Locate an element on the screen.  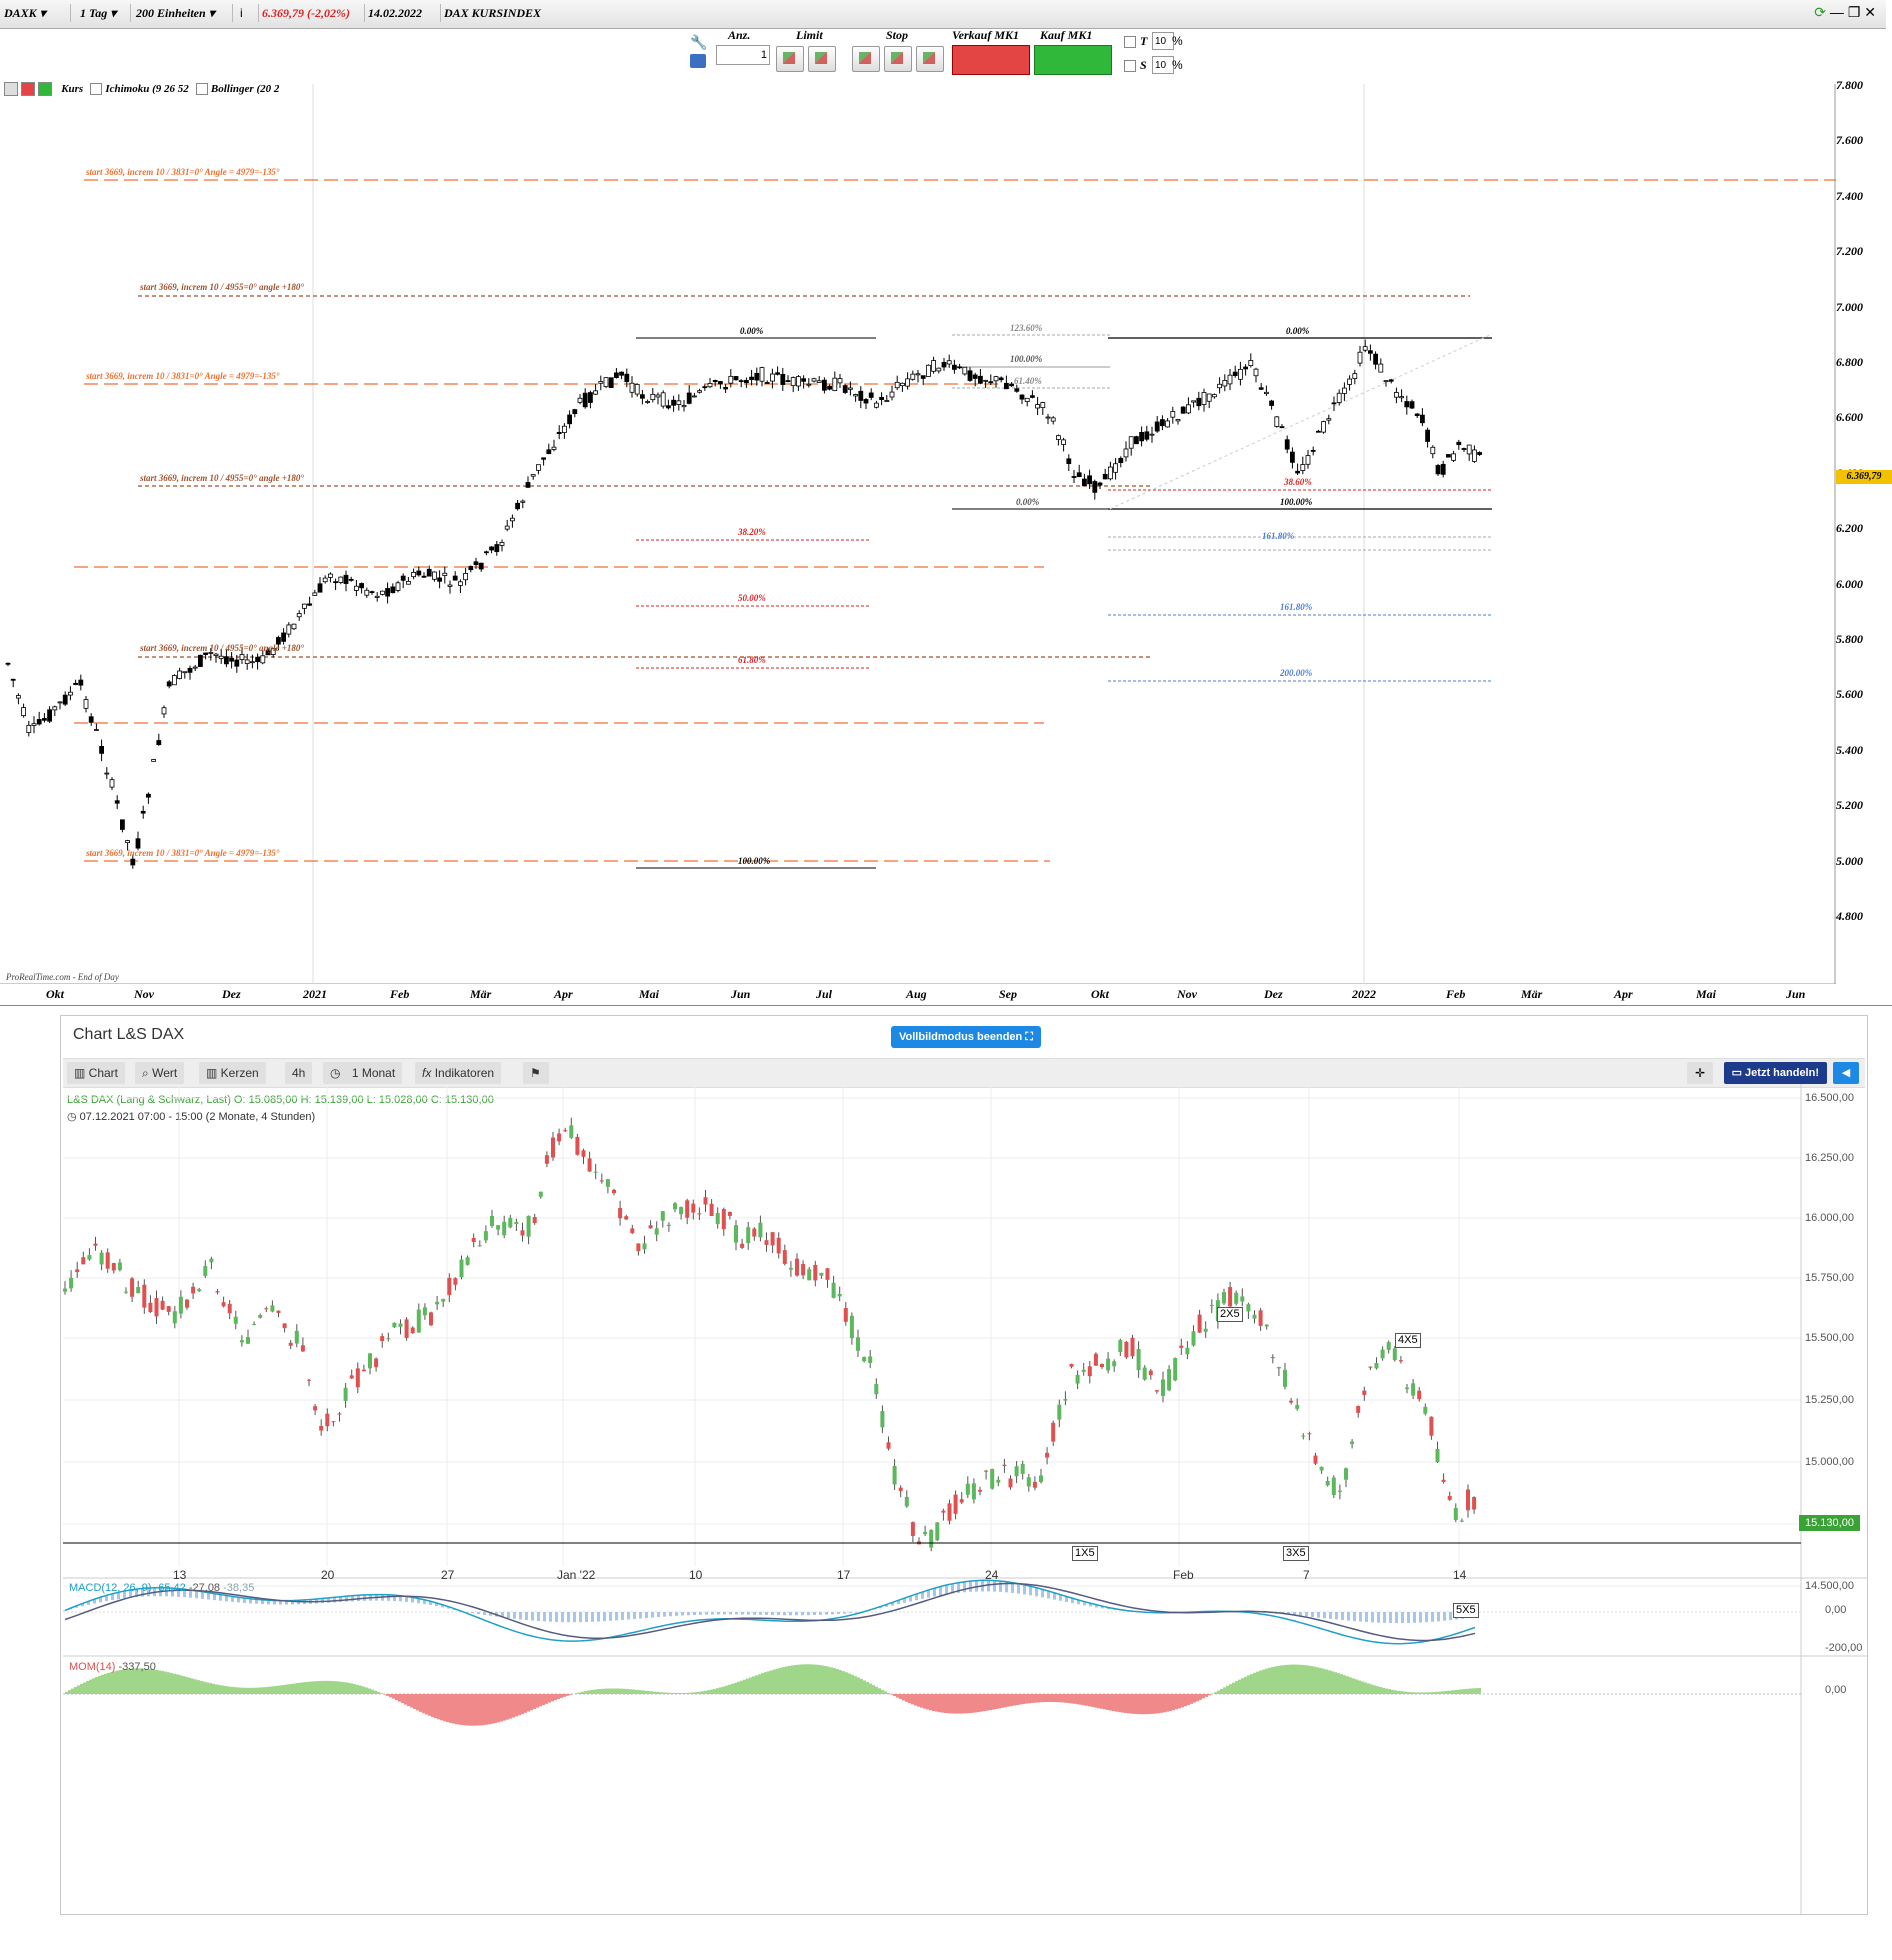
limit-buy-button is located at coordinates (790, 59).